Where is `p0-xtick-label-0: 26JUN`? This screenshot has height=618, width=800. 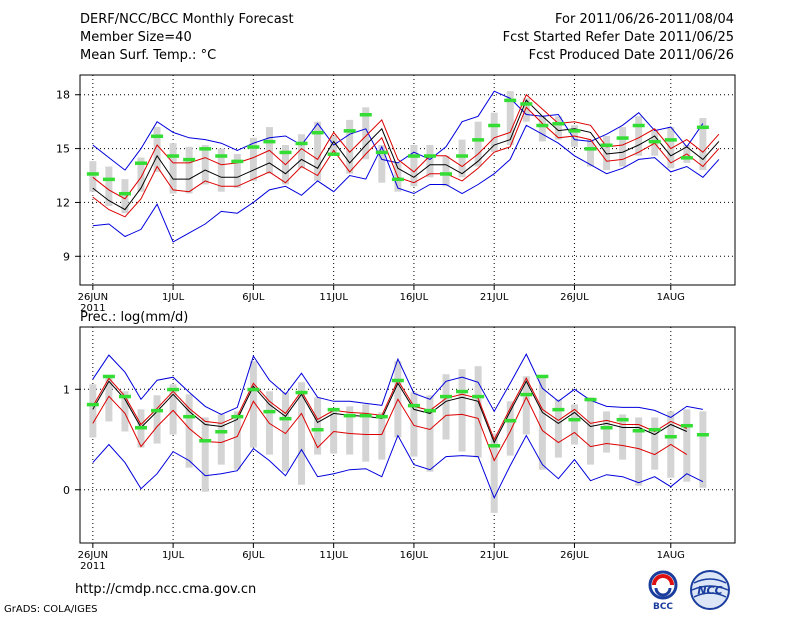 p0-xtick-label-0: 26JUN is located at coordinates (93, 297).